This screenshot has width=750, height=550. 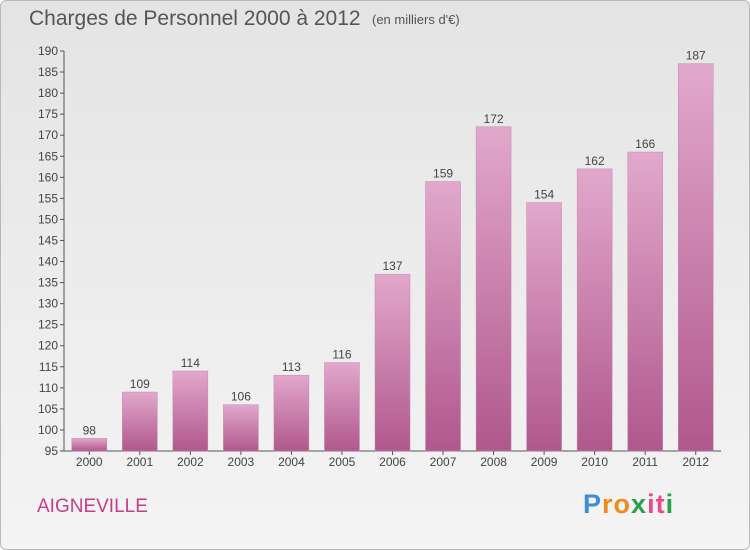 I want to click on y-tick-label: 105, so click(x=48, y=409).